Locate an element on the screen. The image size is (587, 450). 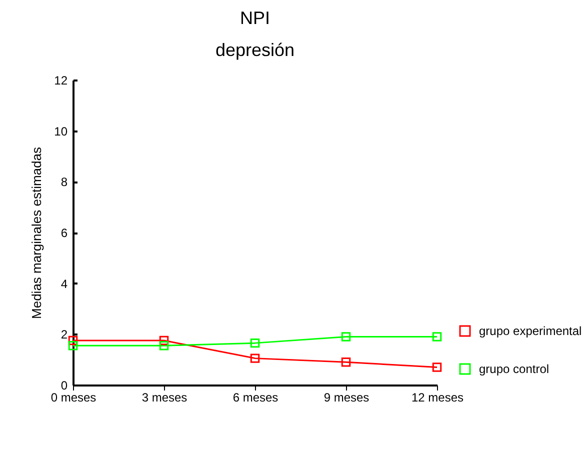
legend-label: grupo experimental is located at coordinates (530, 331).